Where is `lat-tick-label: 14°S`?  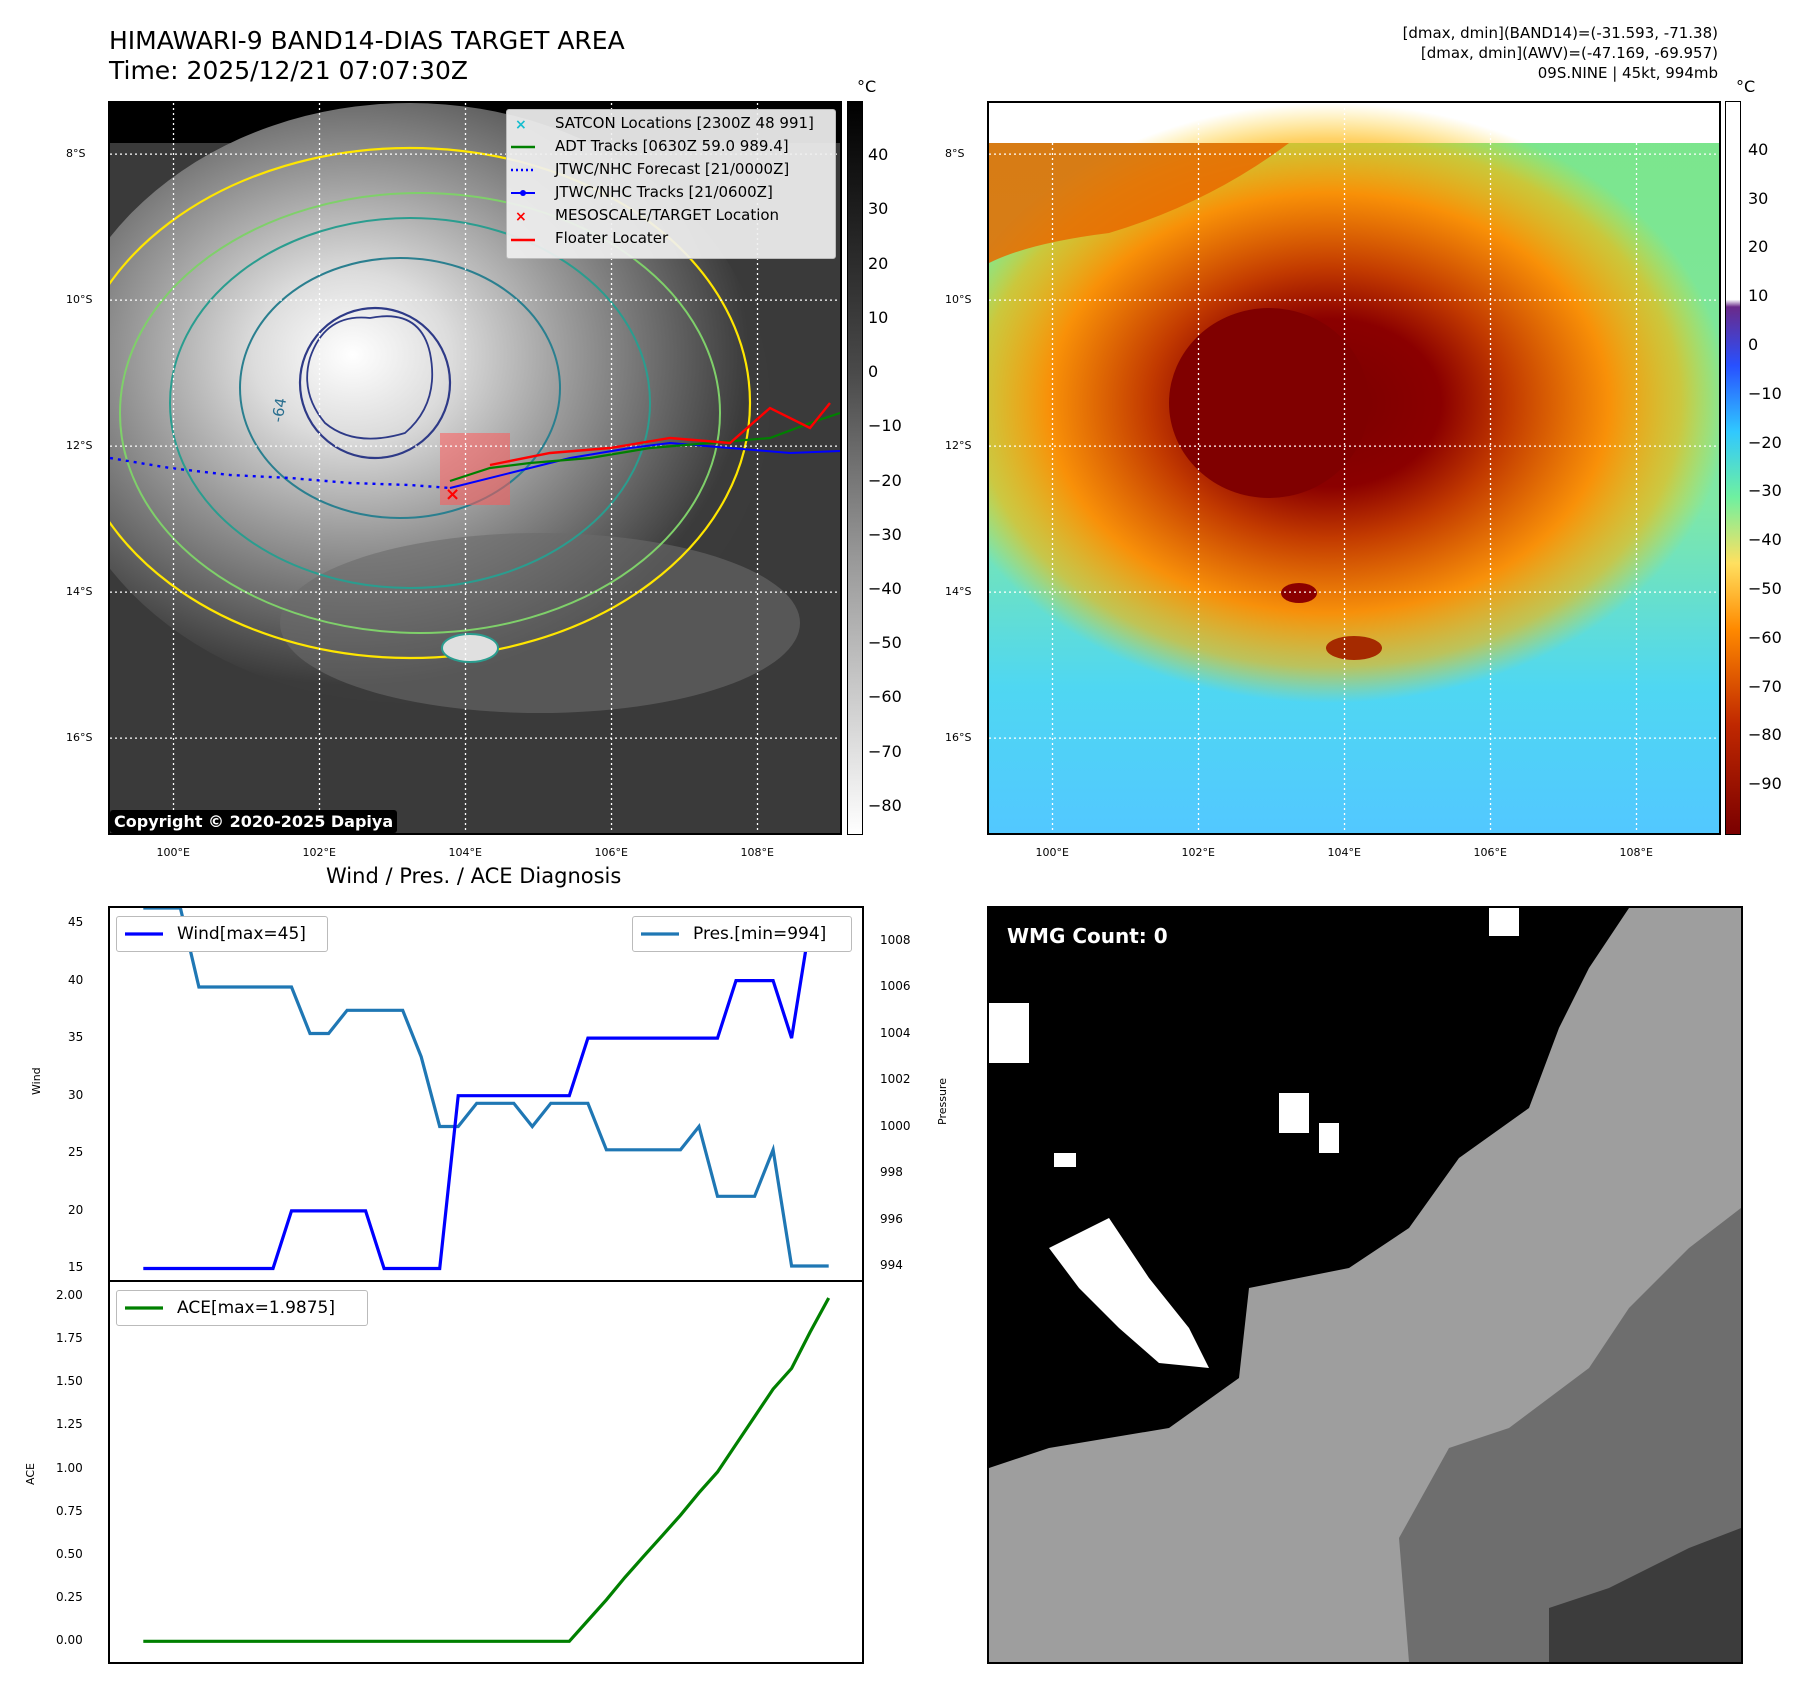 lat-tick-label: 14°S is located at coordinates (79, 592).